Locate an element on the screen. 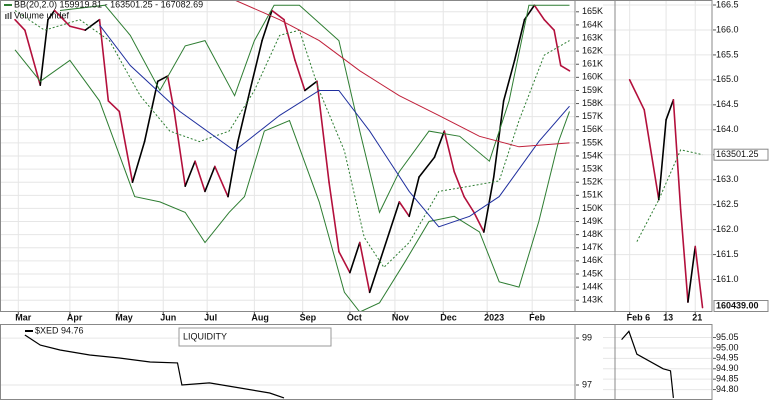  y-tick-label: 161.0 is located at coordinates (727, 279).